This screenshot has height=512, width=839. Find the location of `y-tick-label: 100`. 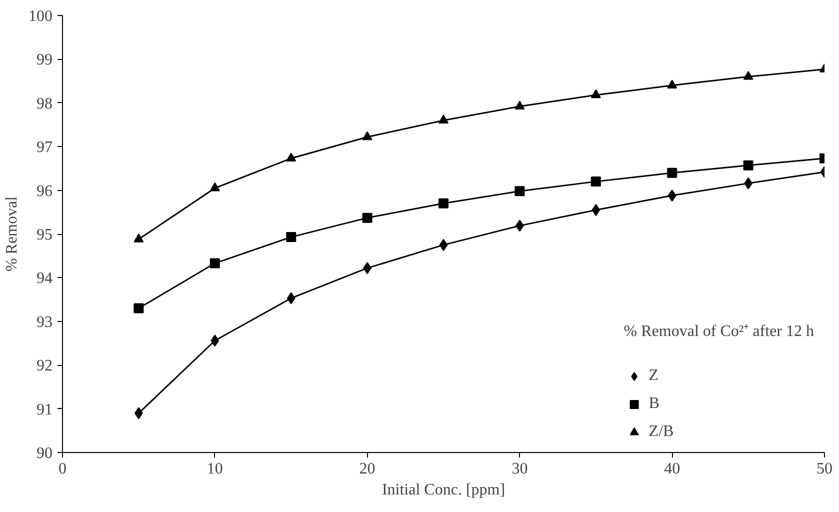

y-tick-label: 100 is located at coordinates (40, 16).